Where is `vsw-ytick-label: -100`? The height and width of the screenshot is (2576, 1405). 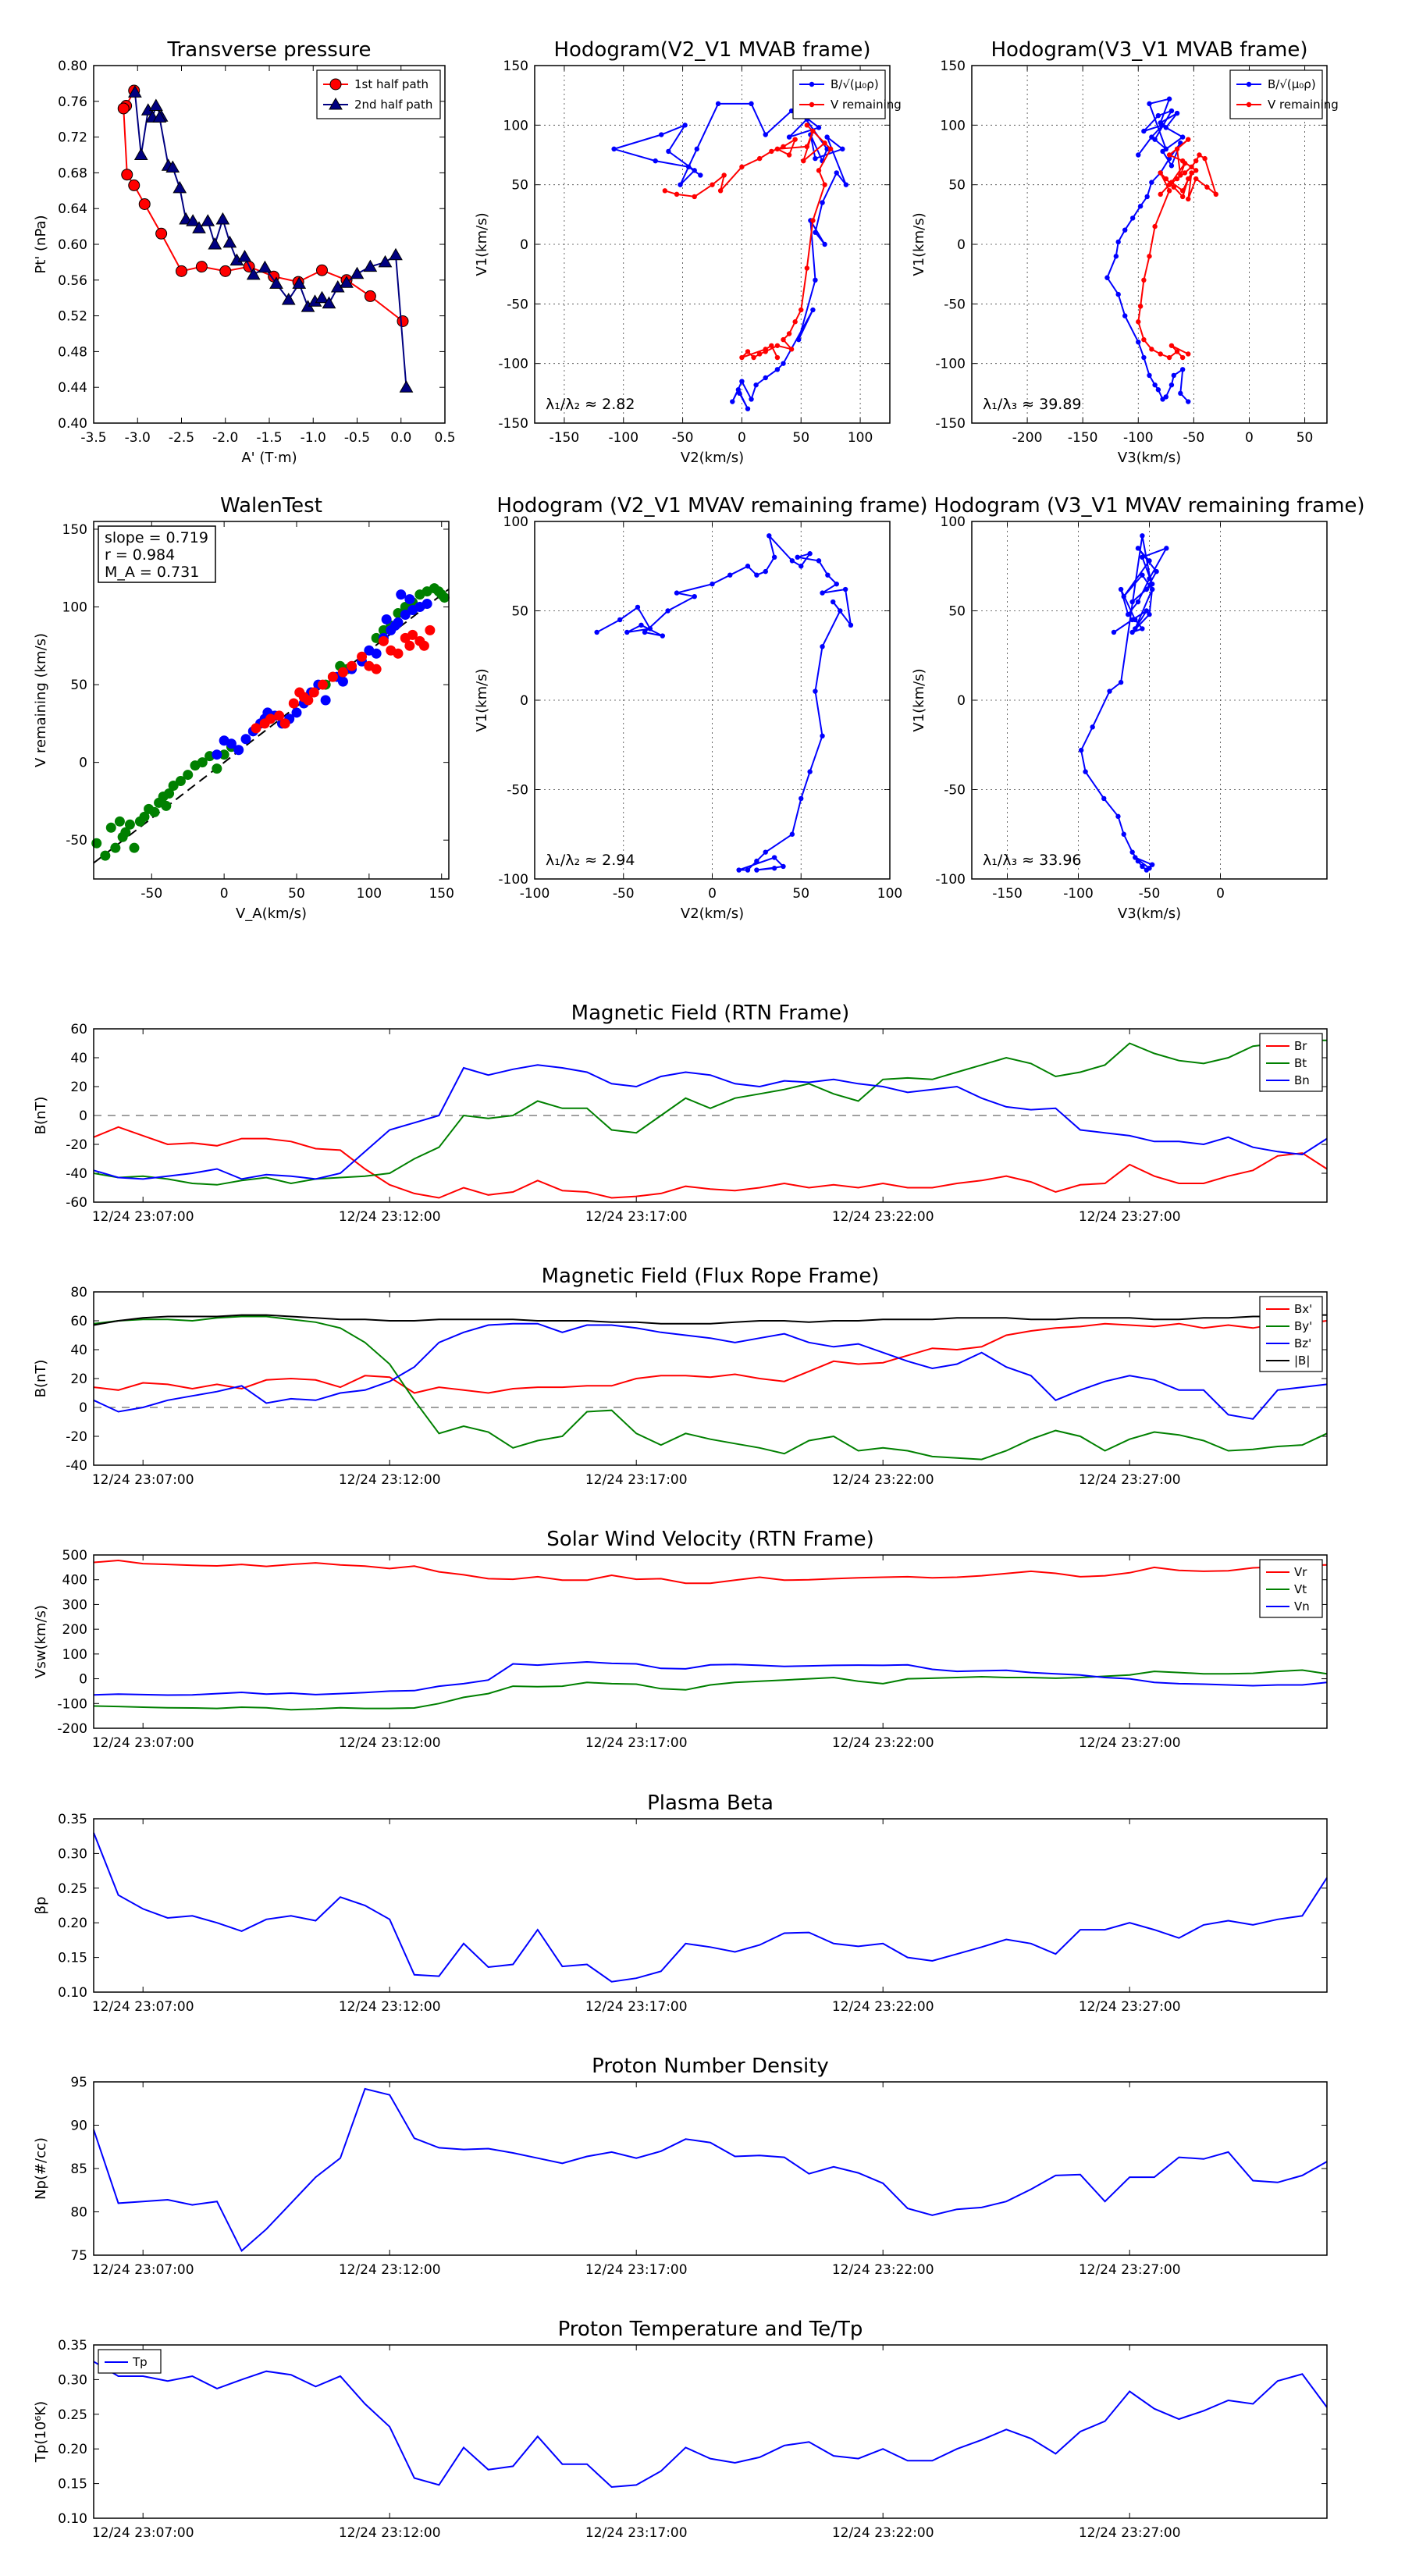
vsw-ytick-label: -100 is located at coordinates (72, 1704).